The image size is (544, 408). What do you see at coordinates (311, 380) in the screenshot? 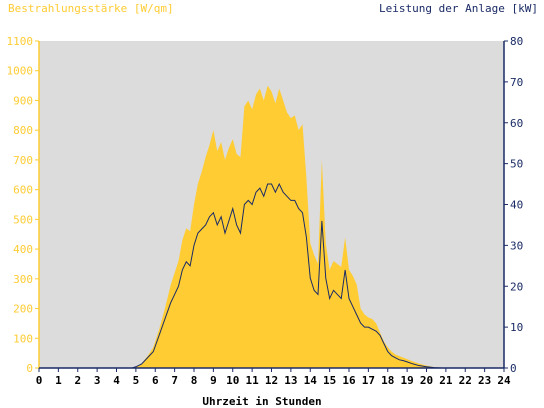
I see `x-tick-label: 14` at bounding box center [311, 380].